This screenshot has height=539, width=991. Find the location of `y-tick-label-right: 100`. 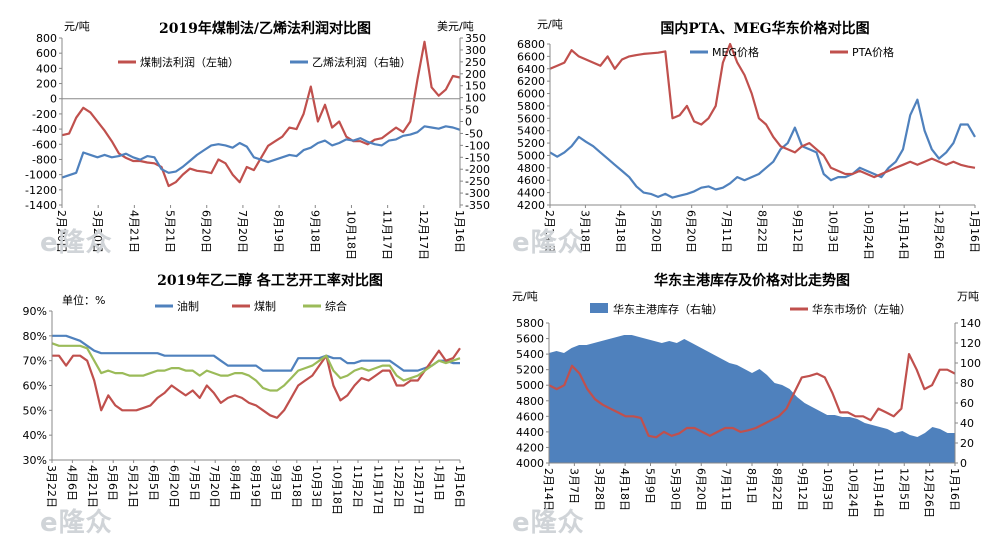

y-tick-label-right: 100 is located at coordinates (475, 98).